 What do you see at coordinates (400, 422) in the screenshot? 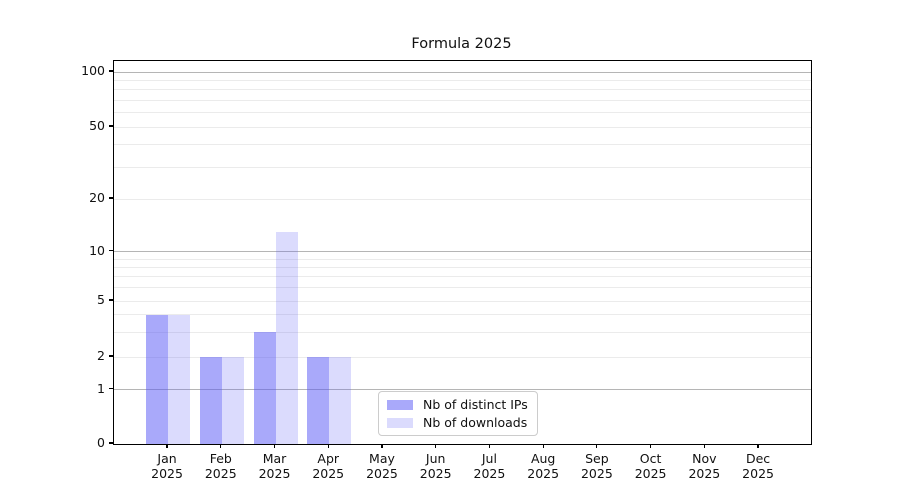
I see `downloads-swatch` at bounding box center [400, 422].